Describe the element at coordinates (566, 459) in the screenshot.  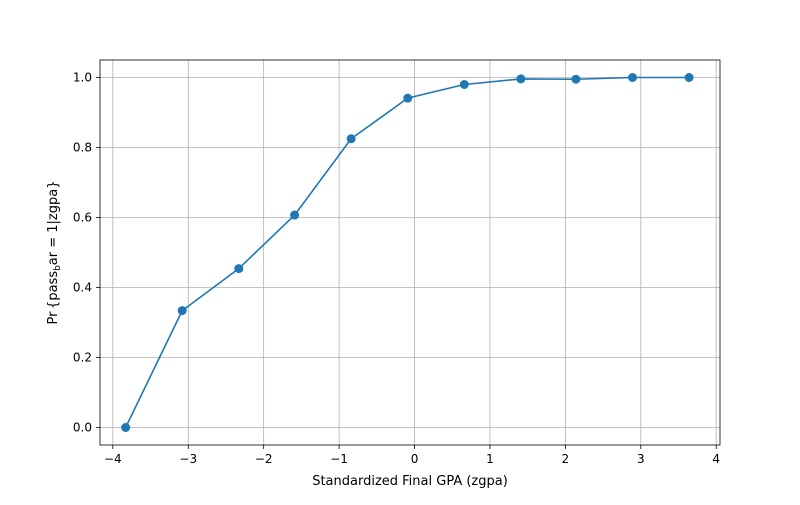
I see `x-tick-label: 2` at that location.